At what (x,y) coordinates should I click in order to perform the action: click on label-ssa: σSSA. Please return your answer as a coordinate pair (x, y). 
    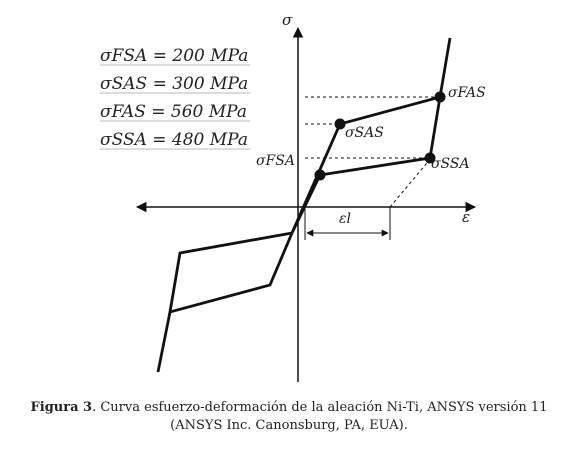
    Looking at the image, I should click on (450, 164).